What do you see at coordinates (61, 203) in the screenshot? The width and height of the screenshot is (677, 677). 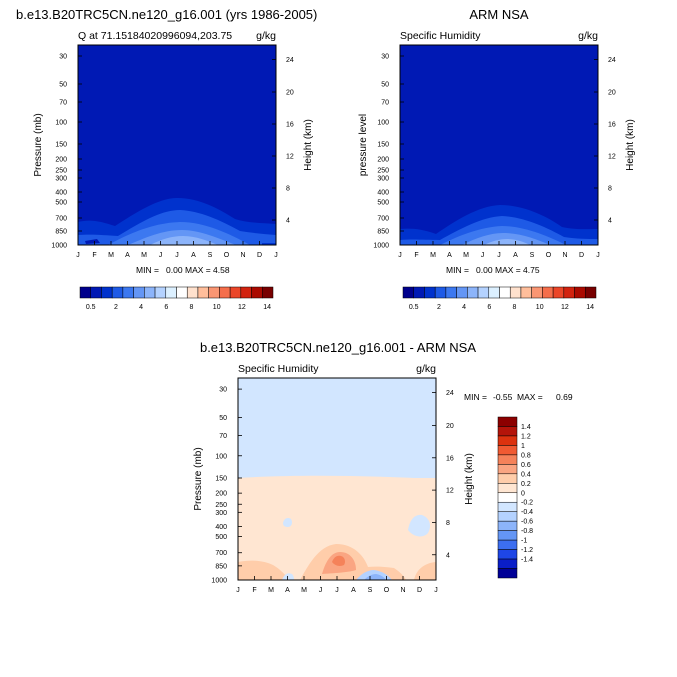 I see `model-pressure-tick-label: 500` at bounding box center [61, 203].